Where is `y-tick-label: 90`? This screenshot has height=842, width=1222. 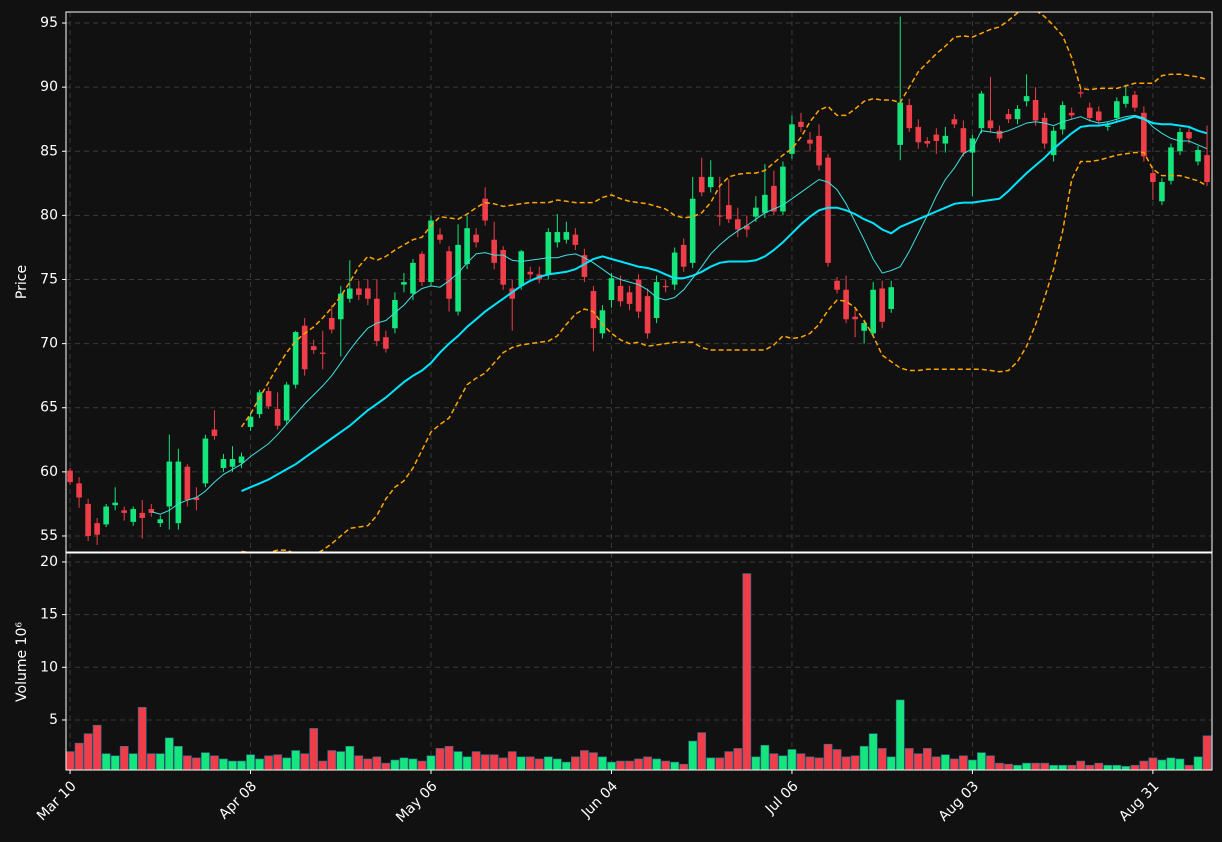 y-tick-label: 90 is located at coordinates (49, 87).